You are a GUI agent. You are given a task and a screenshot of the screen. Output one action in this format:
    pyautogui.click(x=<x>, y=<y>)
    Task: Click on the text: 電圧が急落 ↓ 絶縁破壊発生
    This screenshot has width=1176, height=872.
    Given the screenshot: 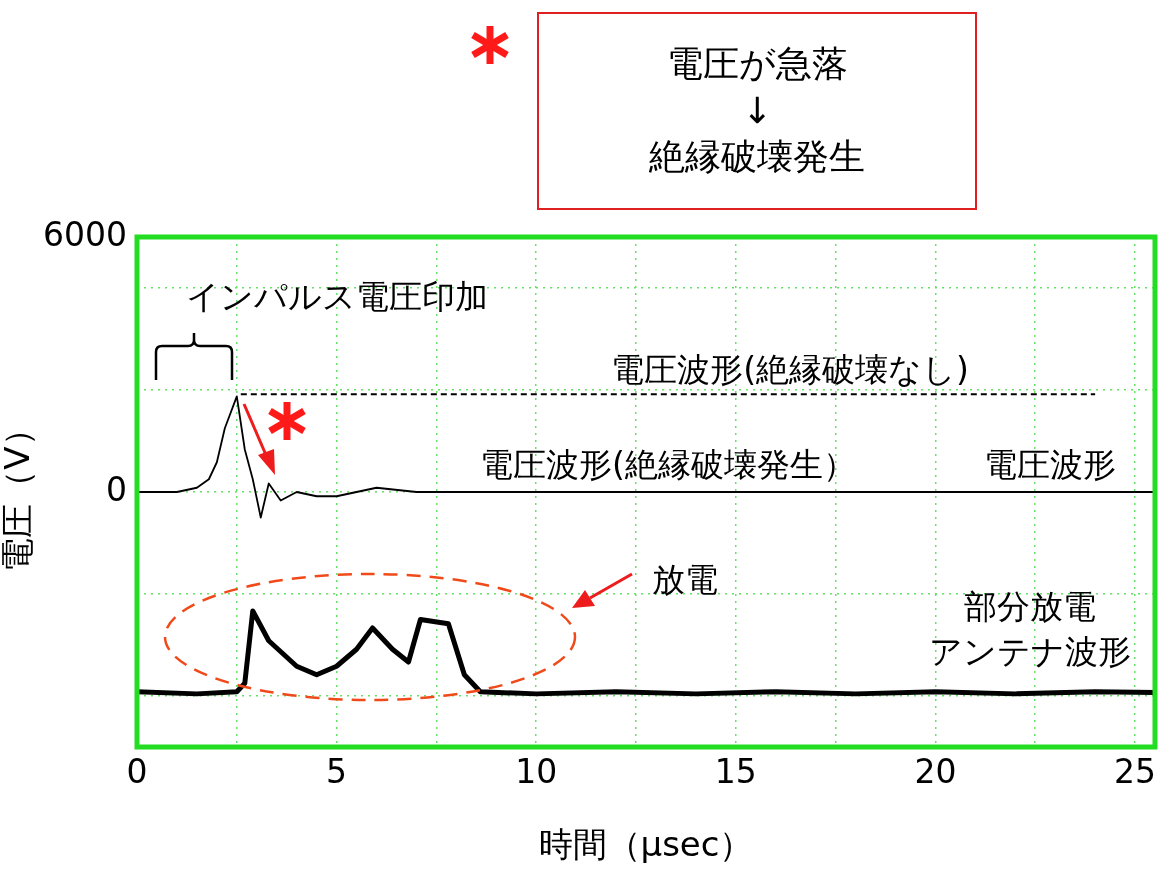 What is the action you would take?
    pyautogui.click(x=757, y=111)
    